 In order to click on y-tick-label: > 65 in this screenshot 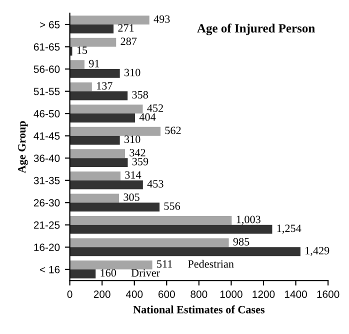, I will do `click(50, 24)`.